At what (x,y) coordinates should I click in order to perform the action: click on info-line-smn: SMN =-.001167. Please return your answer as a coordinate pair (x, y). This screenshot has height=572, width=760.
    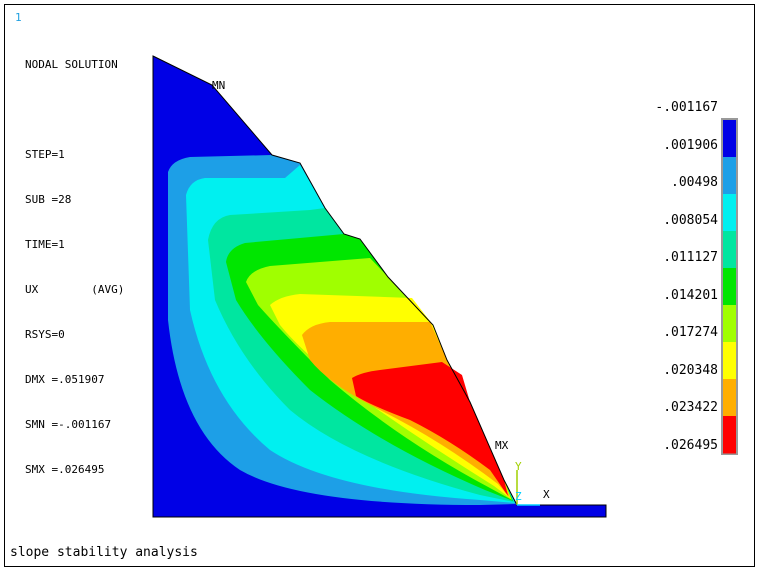
    Looking at the image, I should click on (68, 424).